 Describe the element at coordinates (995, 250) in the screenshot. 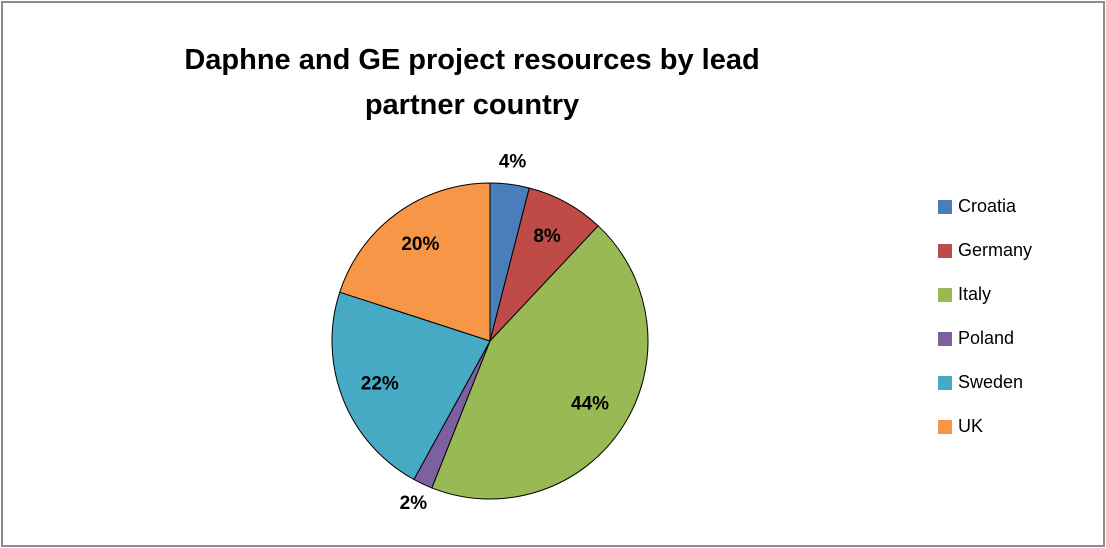

I see `legend-label: Germany` at that location.